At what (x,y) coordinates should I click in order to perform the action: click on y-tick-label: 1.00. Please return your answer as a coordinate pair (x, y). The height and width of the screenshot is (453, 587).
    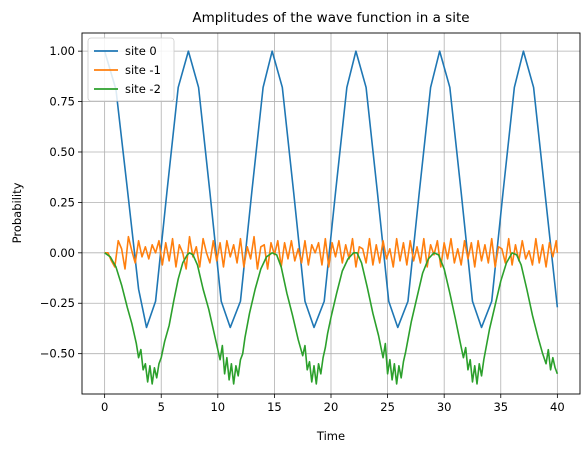
    Looking at the image, I should click on (62, 51).